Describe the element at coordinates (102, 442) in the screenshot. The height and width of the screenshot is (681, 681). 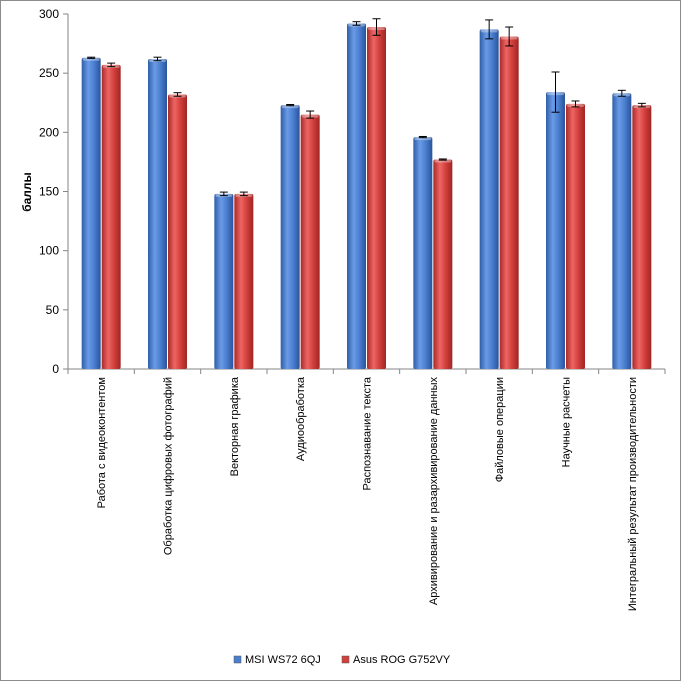
I see `x-category-label: Работа с видеоконтентом` at that location.